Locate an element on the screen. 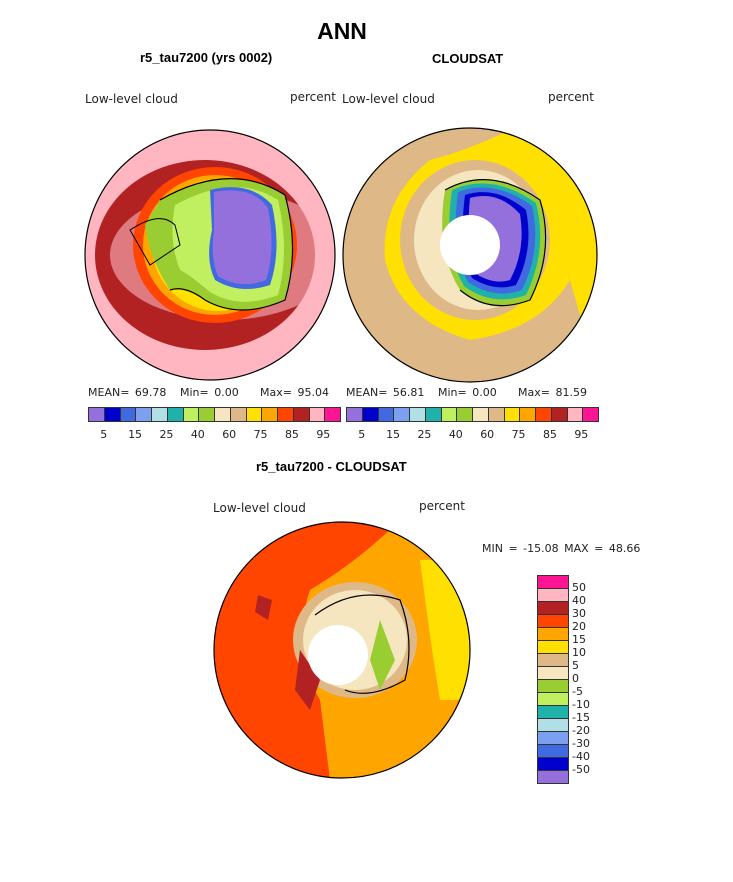  panel2-variable-label: Low-level cloud is located at coordinates (388, 99).